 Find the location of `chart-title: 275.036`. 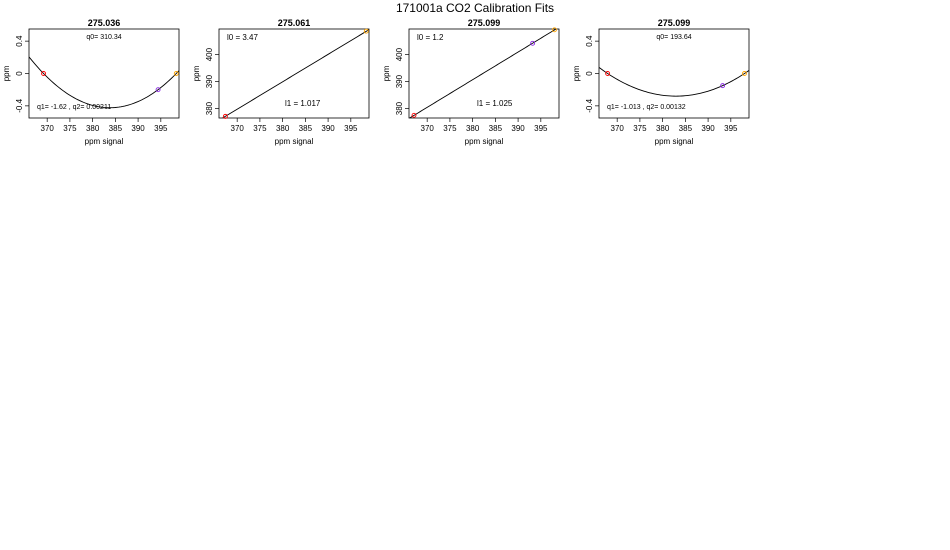

chart-title: 275.036 is located at coordinates (104, 23).